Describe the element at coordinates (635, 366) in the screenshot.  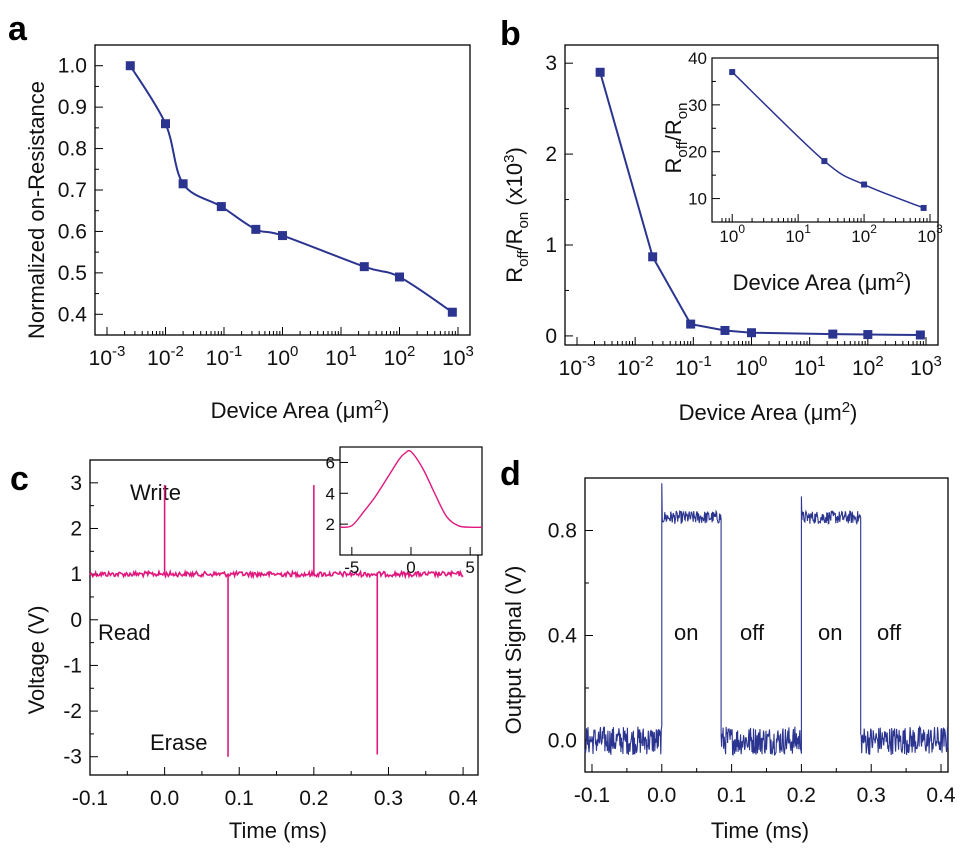
I see `panel-b-xtick-label: 10⁻²` at that location.